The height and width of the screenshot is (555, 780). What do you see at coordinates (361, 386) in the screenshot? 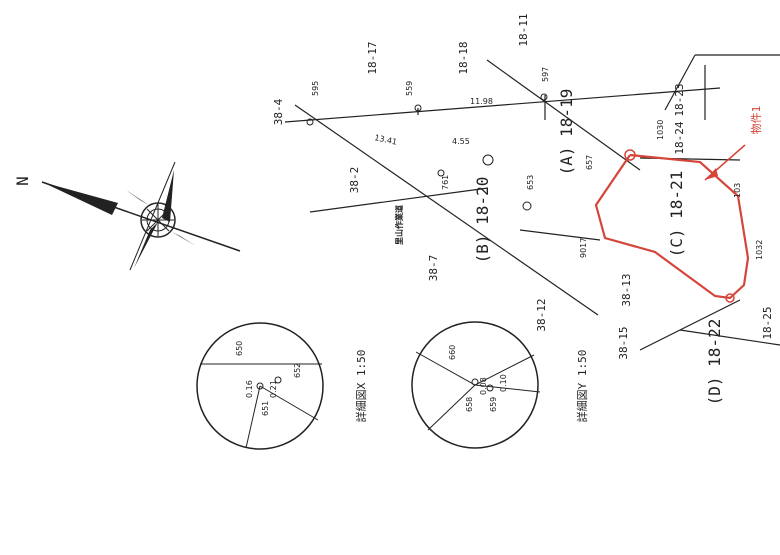
I see `detail-x-title: 詳細図X 1:50` at bounding box center [361, 386].